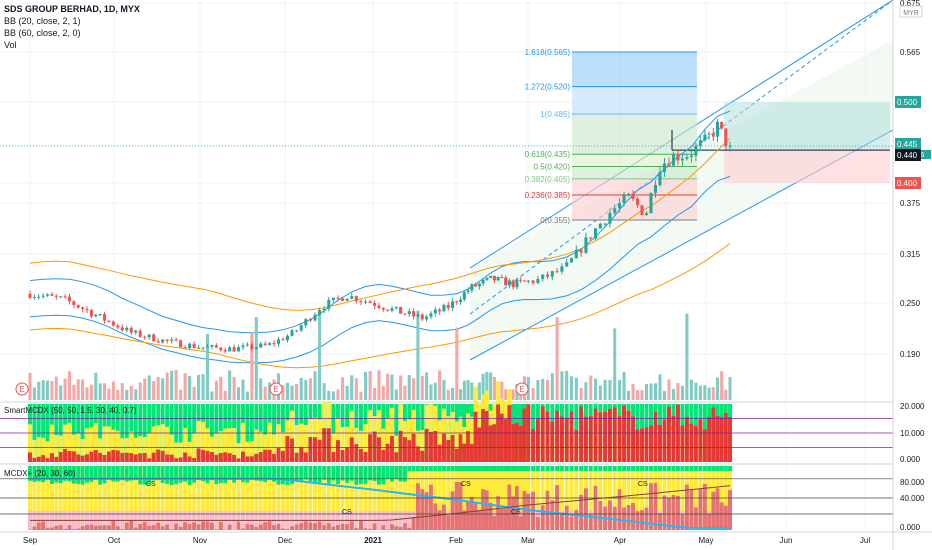  What do you see at coordinates (786, 540) in the screenshot?
I see `time-tick-9: Jun` at bounding box center [786, 540].